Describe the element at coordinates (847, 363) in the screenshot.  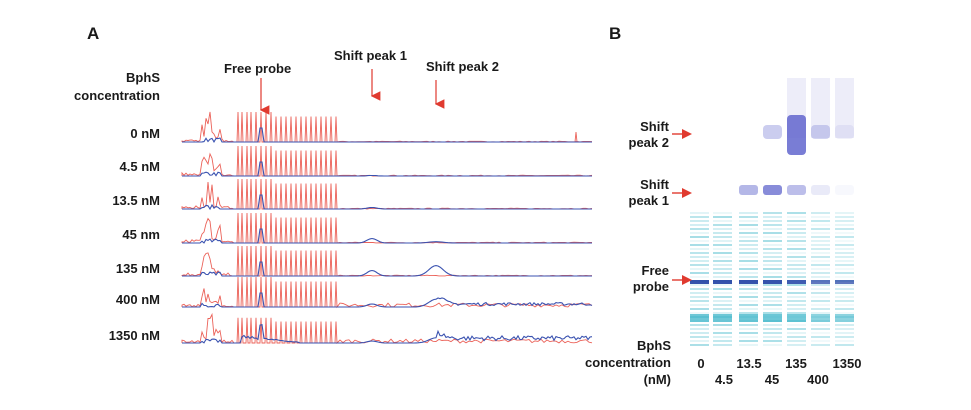
I see `lane-label-6: 1350` at that location.